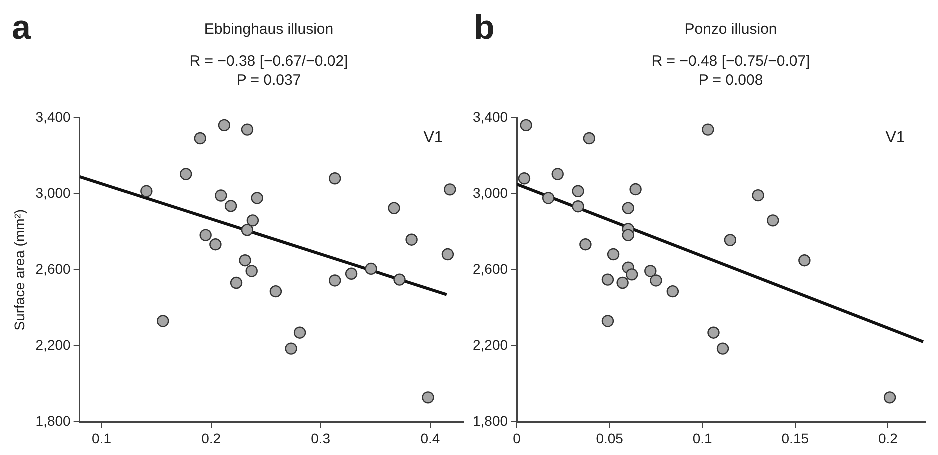  Describe the element at coordinates (484, 28) in the screenshot. I see `text: b` at that location.